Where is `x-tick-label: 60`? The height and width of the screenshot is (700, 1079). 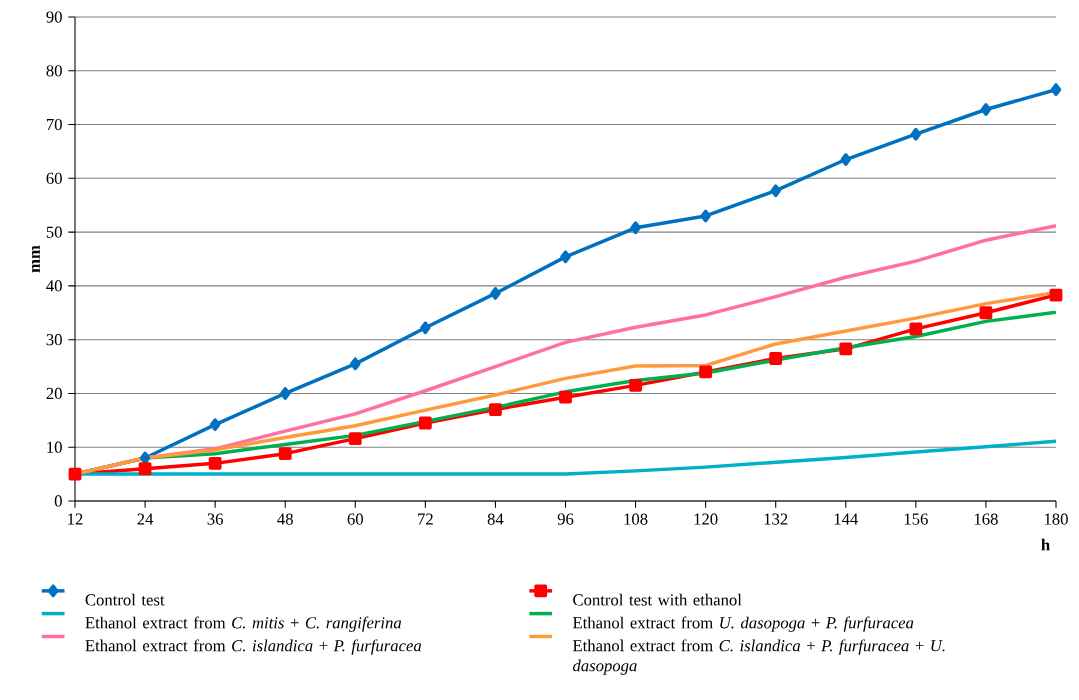
x-tick-label: 60 is located at coordinates (355, 519).